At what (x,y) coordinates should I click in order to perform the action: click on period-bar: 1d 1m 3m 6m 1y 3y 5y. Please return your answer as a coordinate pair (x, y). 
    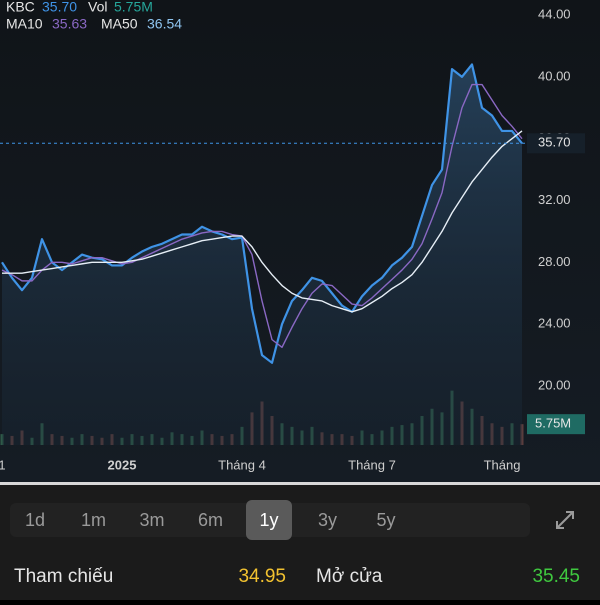
    Looking at the image, I should click on (270, 520).